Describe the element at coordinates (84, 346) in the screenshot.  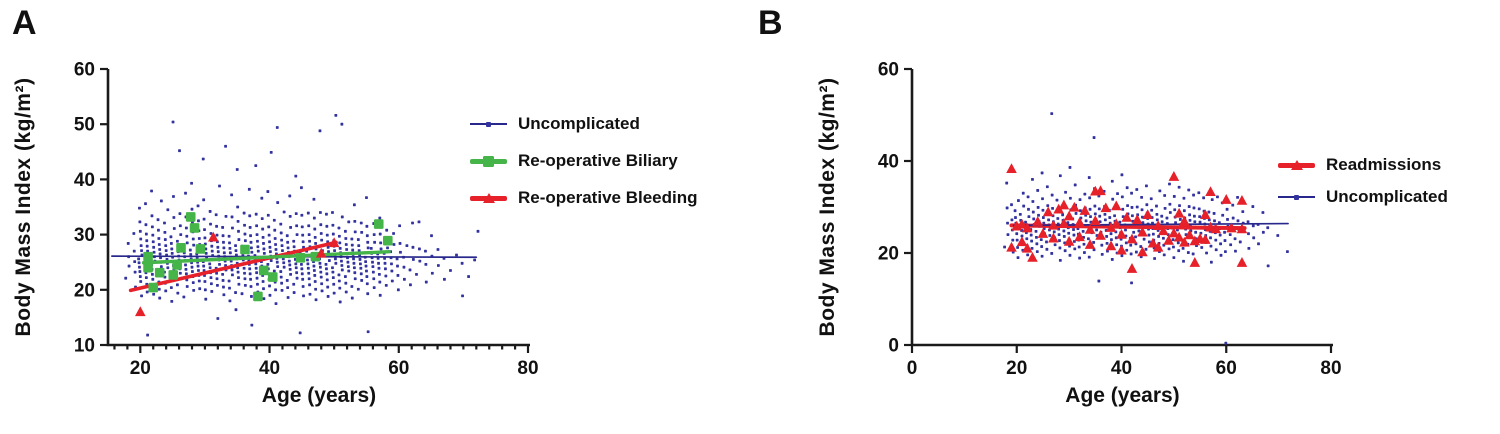
I see `y-tick-label: 10` at that location.